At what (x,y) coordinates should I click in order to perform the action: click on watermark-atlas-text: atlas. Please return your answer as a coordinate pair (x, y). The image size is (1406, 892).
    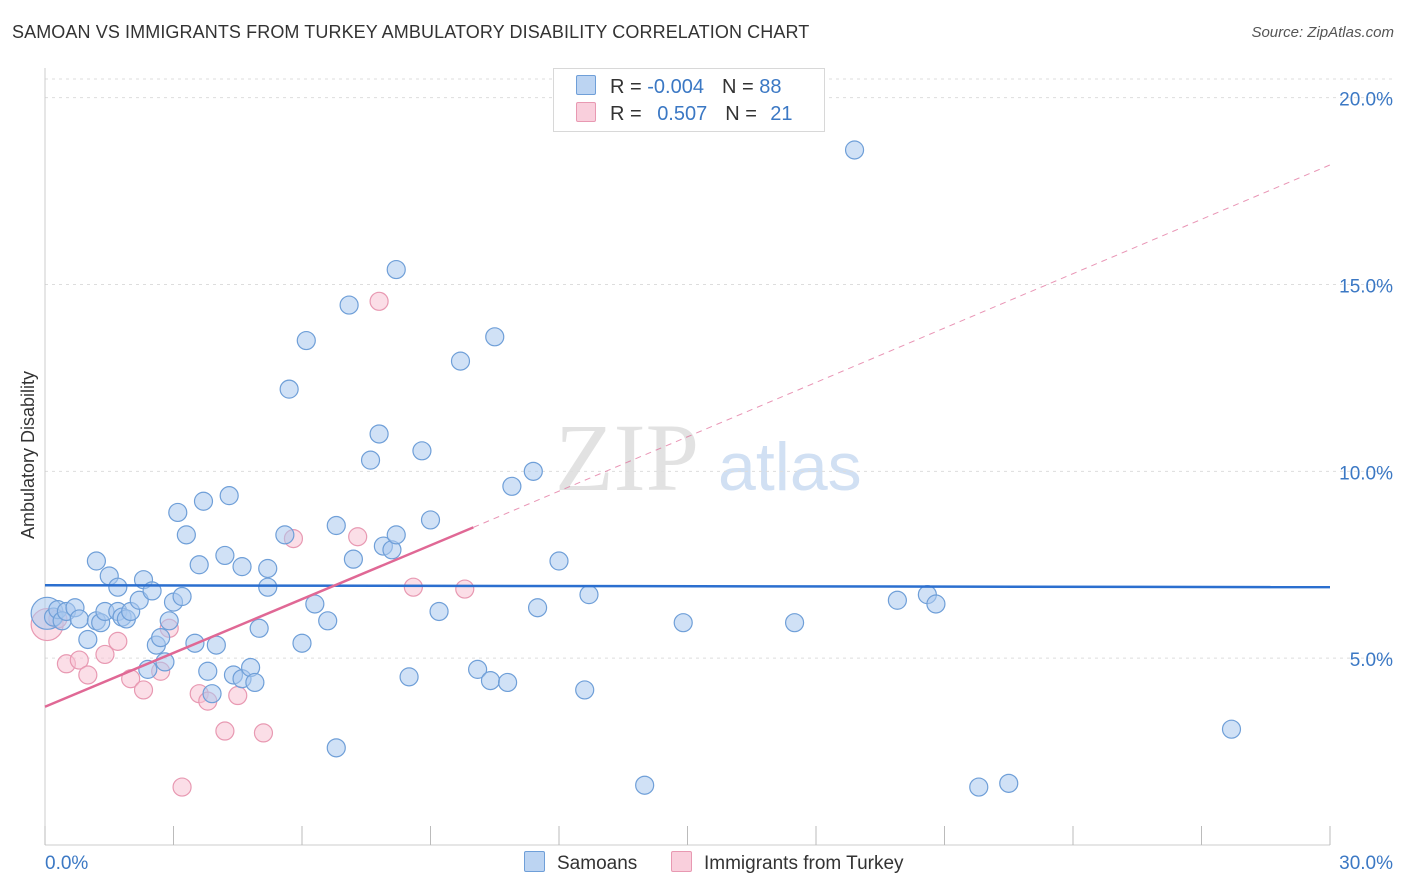
    Looking at the image, I should click on (790, 467).